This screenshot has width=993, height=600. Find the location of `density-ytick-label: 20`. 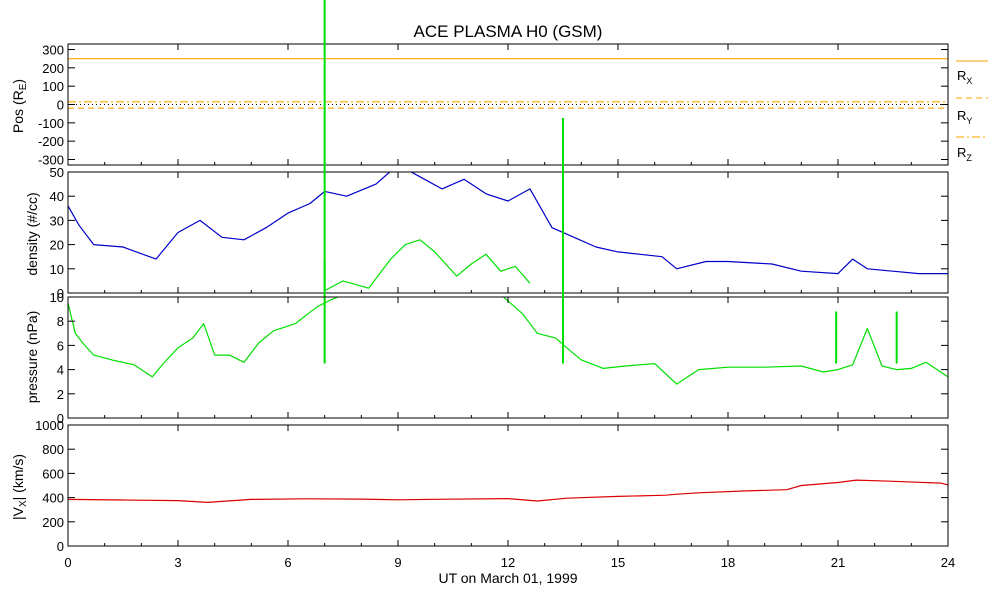

density-ytick-label: 20 is located at coordinates (57, 245).